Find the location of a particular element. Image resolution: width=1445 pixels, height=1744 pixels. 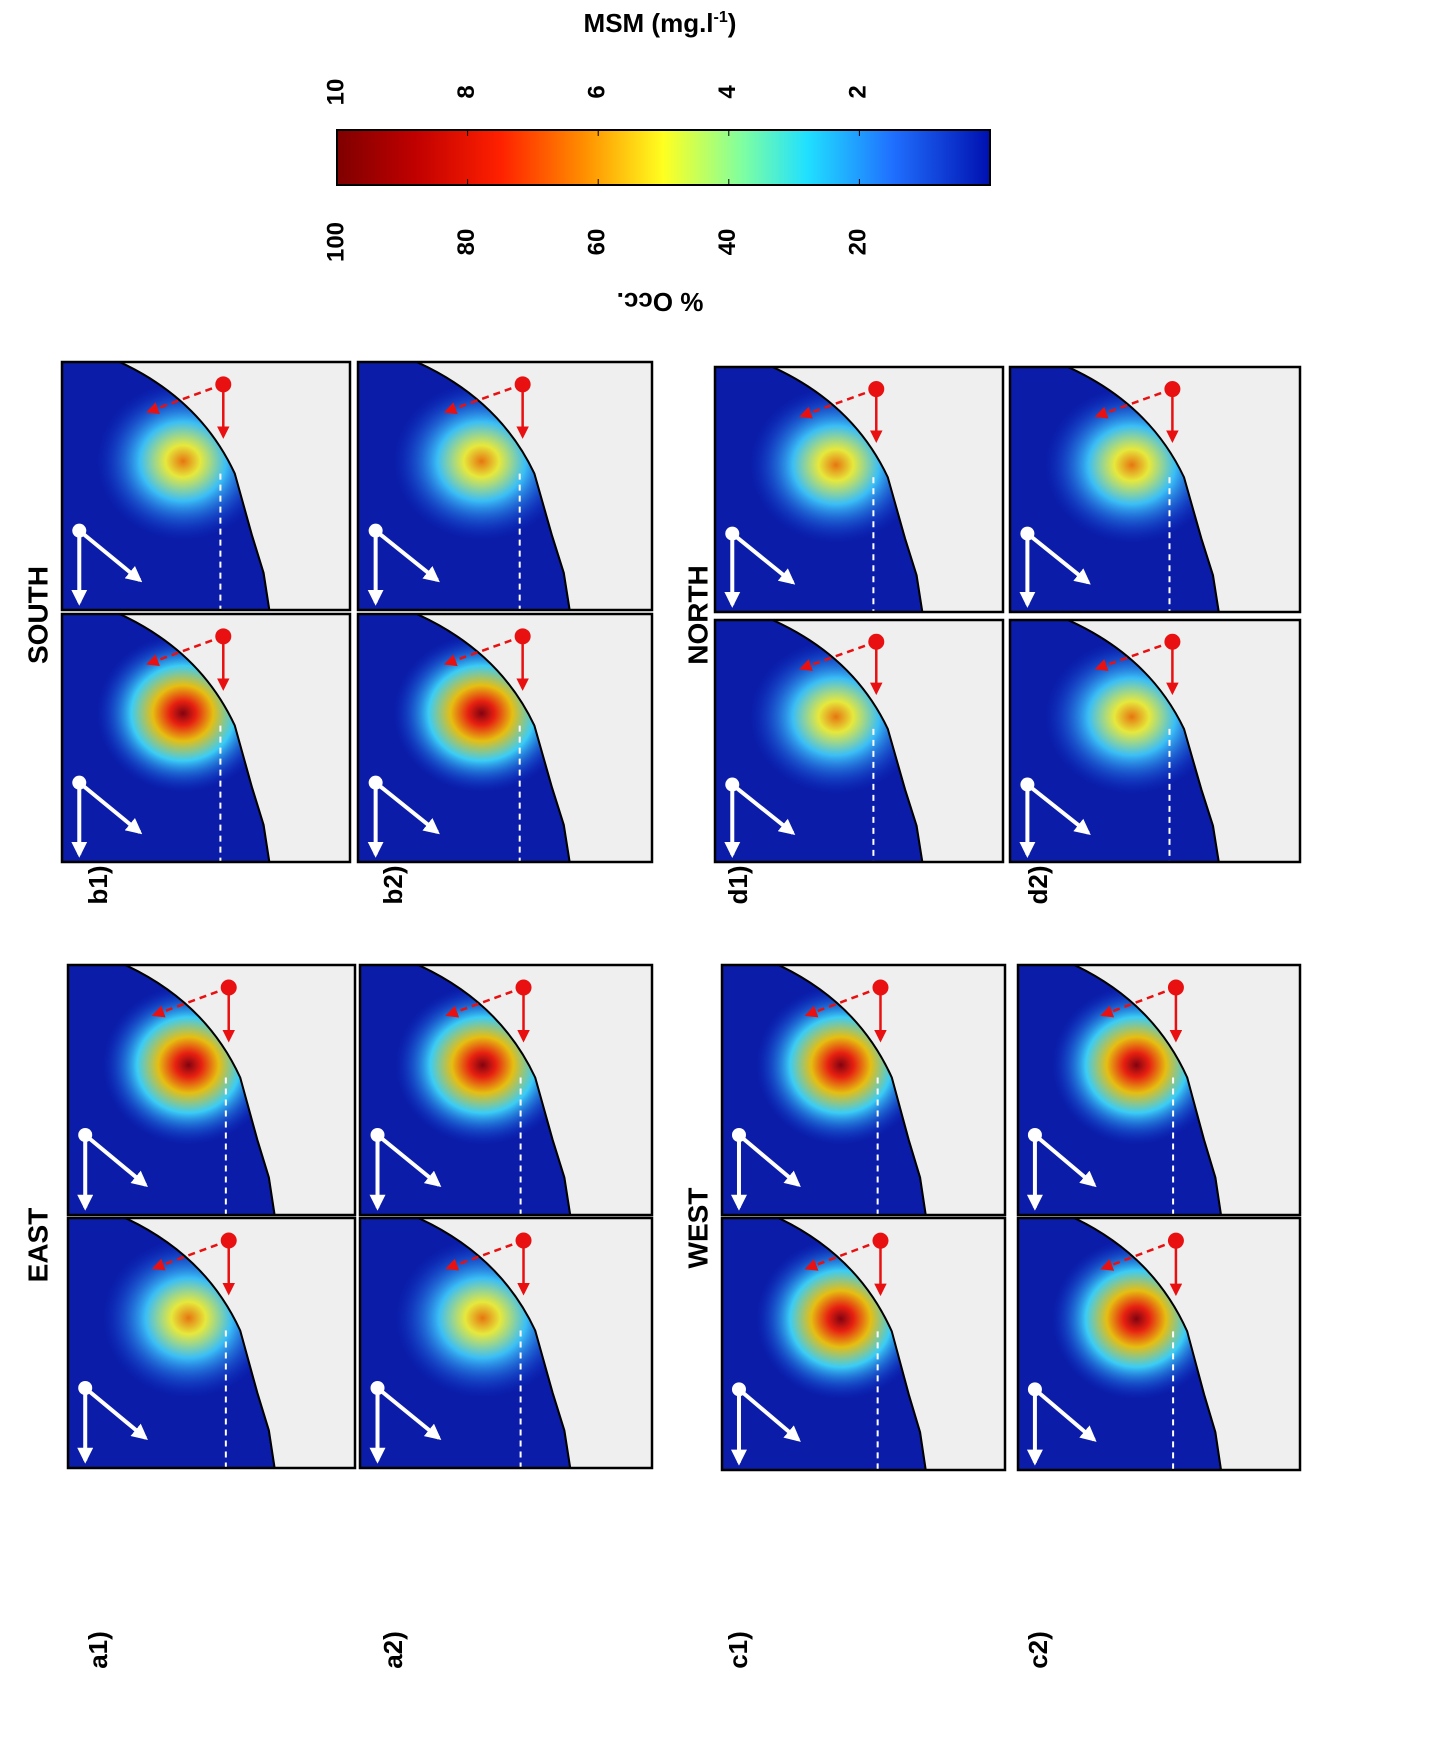

row-label: d1) is located at coordinates (738, 885).